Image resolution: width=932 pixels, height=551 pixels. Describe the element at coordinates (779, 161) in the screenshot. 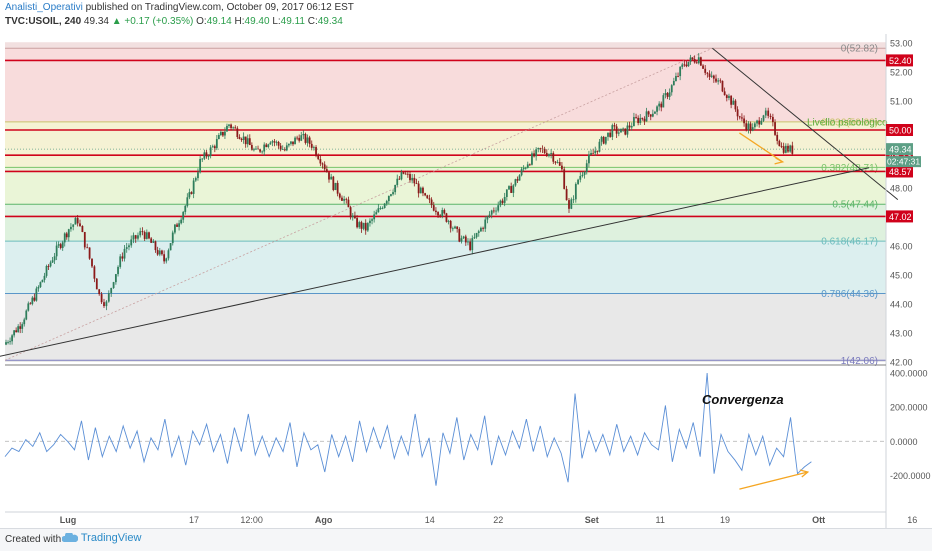

I see `orange-arrowhead` at that location.